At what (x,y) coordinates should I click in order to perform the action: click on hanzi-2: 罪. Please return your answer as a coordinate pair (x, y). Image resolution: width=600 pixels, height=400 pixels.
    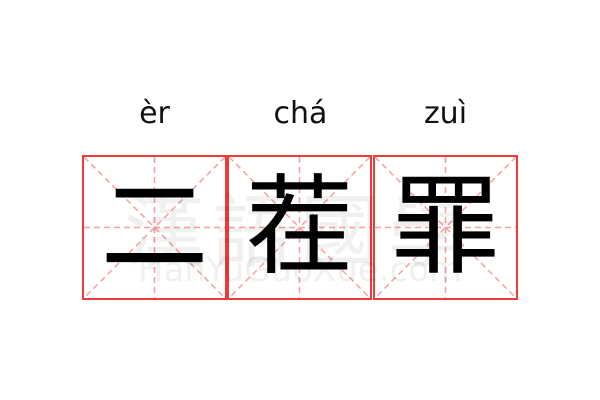
    Looking at the image, I should click on (445, 227).